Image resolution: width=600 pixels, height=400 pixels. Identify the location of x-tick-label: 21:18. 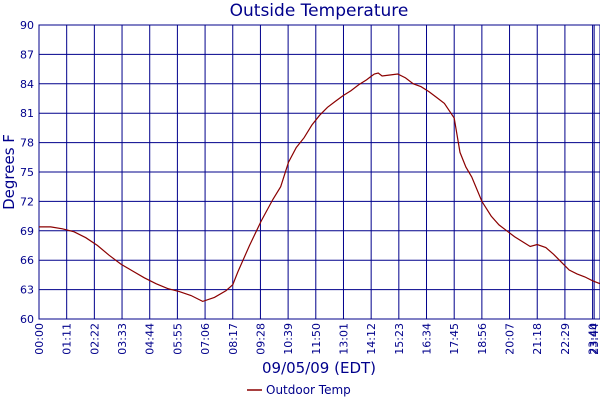
(537, 339).